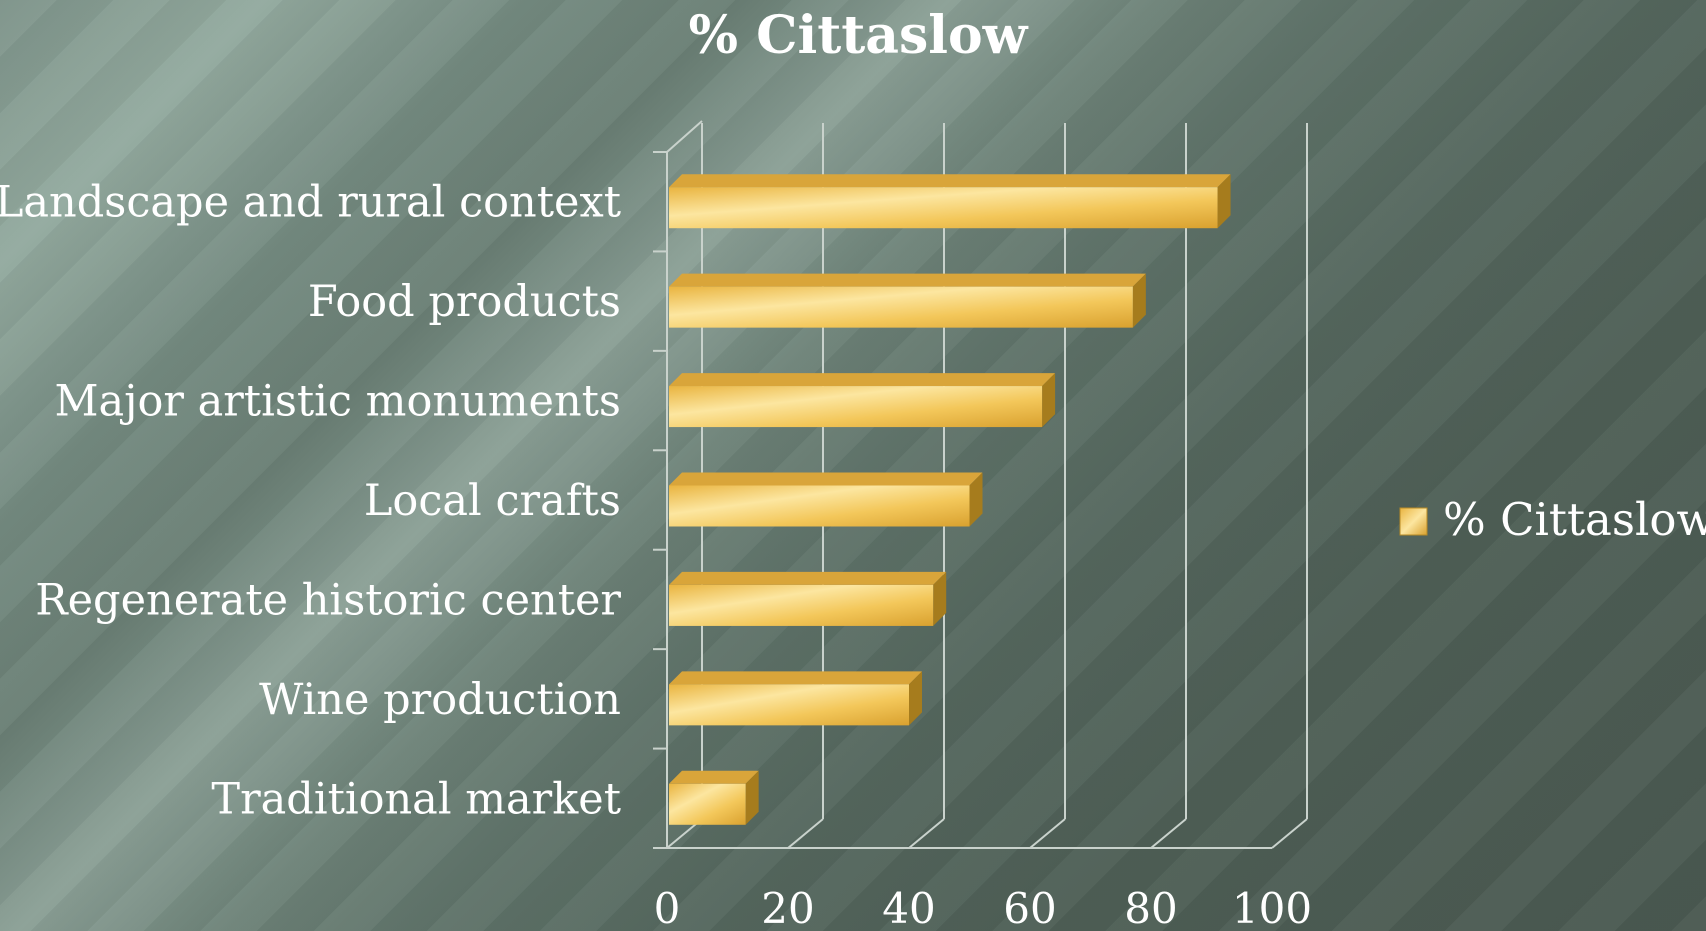  What do you see at coordinates (667, 907) in the screenshot?
I see `x-tick-label: 0` at bounding box center [667, 907].